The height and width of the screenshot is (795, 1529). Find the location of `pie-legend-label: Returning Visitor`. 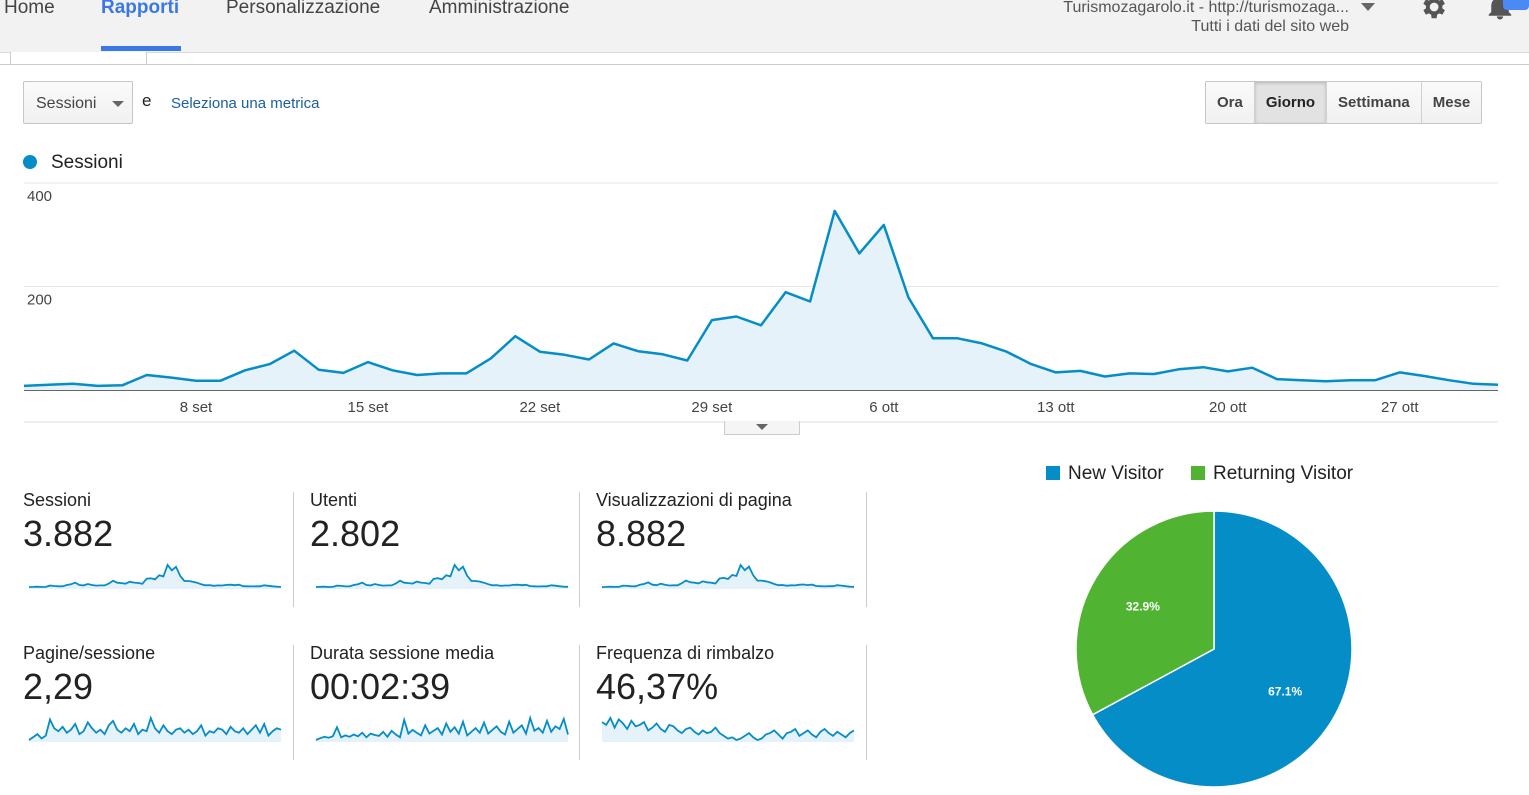

pie-legend-label: Returning Visitor is located at coordinates (1283, 473).